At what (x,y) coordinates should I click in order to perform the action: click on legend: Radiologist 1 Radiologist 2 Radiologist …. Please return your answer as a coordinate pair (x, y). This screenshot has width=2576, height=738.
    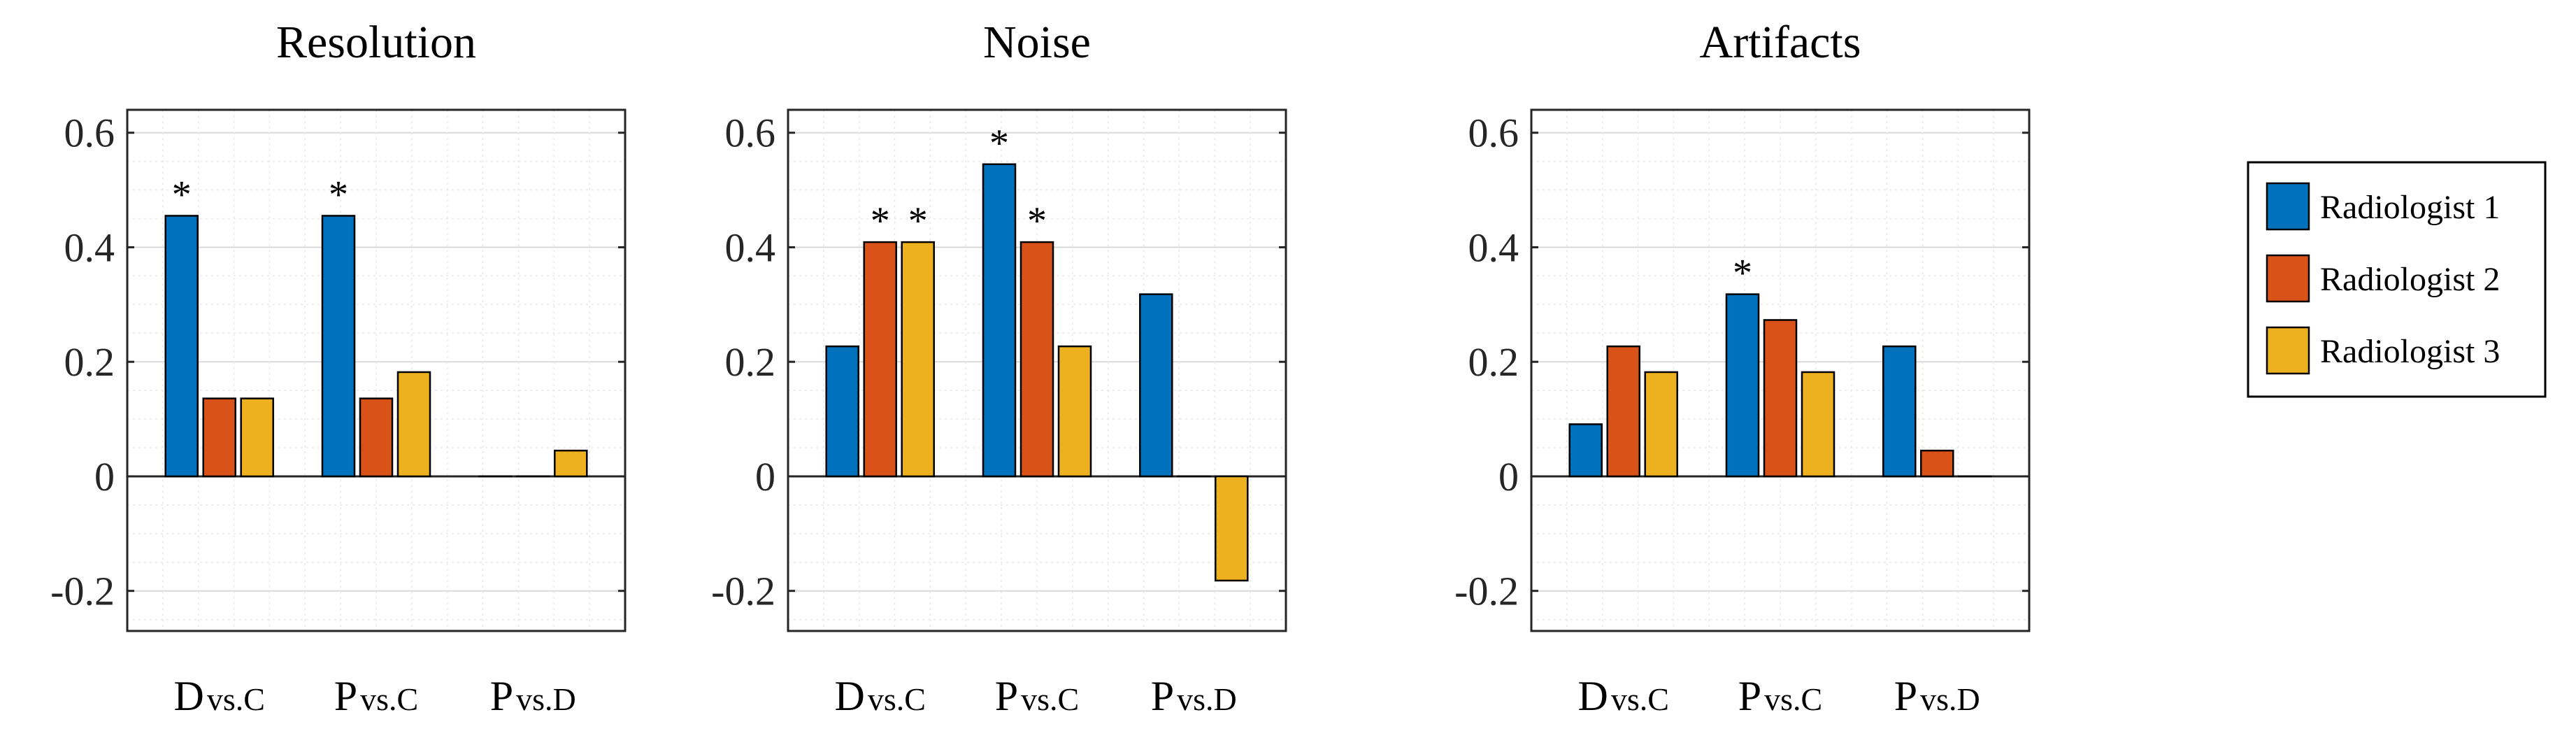
    Looking at the image, I should click on (2397, 279).